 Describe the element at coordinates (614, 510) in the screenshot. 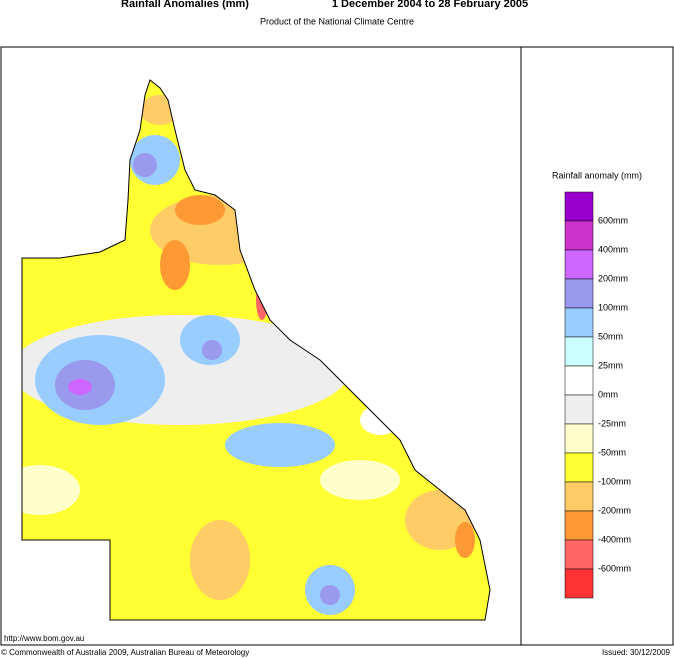

I see `legend-label: -200mm` at that location.